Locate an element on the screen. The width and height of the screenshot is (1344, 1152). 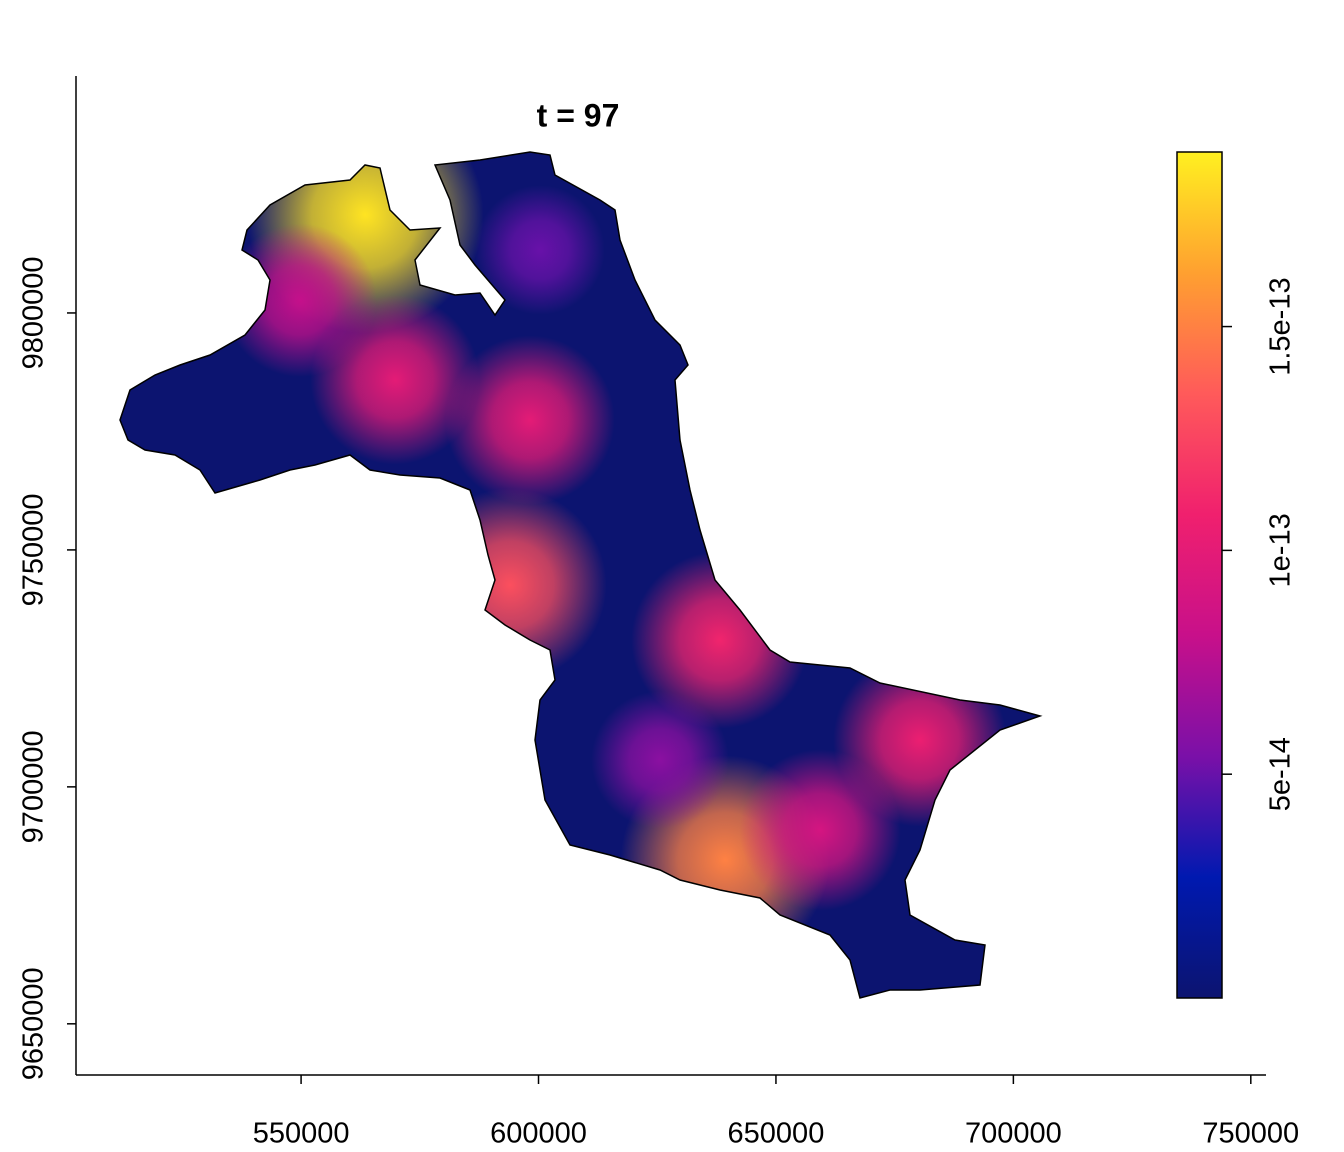
colorbar-tick-label: 1e-13 is located at coordinates (1281, 550).